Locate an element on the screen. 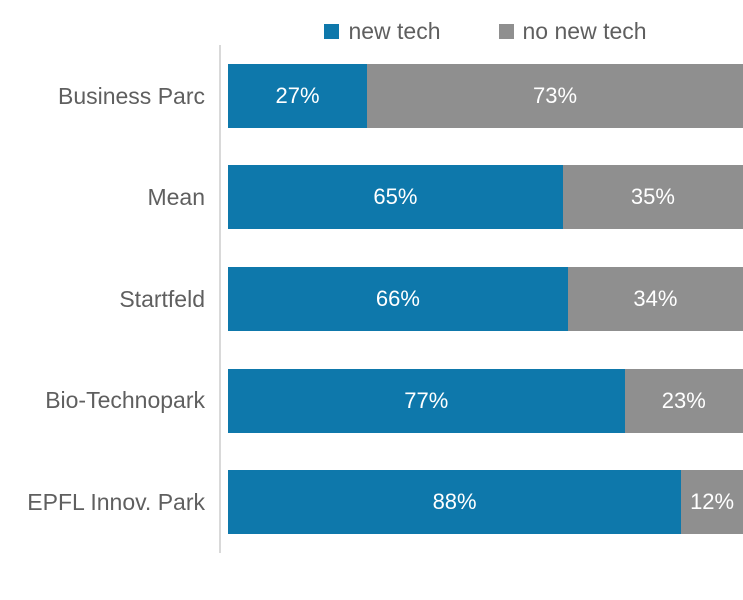  category-label: Bio-Technopark is located at coordinates (125, 400).